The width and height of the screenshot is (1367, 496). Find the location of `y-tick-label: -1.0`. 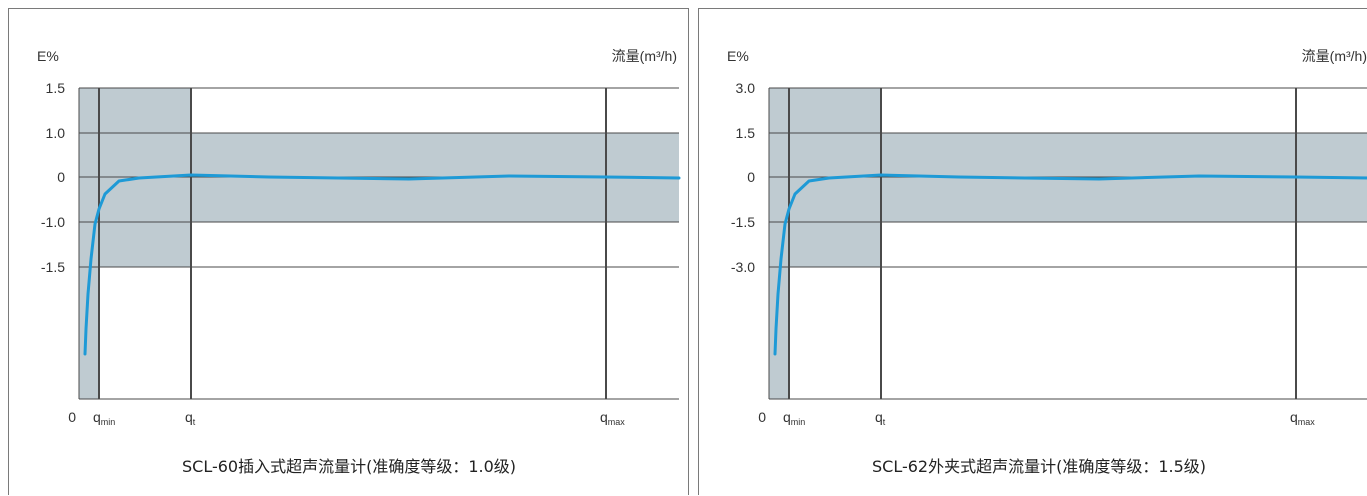

y-tick-label: -1.0 is located at coordinates (53, 222).